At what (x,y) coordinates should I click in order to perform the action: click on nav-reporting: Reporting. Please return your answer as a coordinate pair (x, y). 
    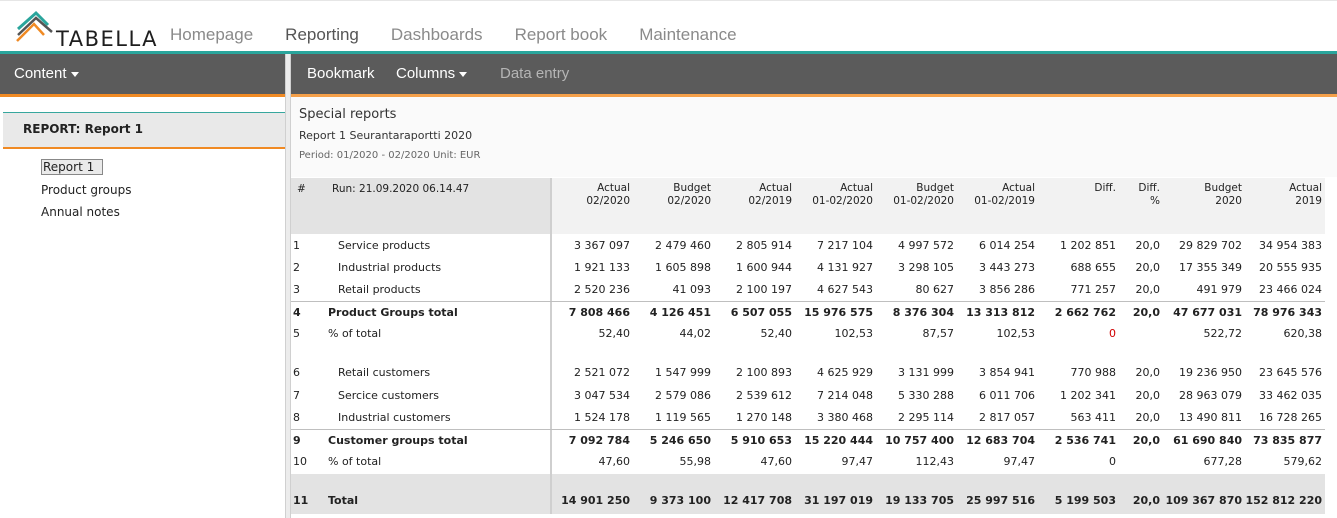
    Looking at the image, I should click on (322, 34).